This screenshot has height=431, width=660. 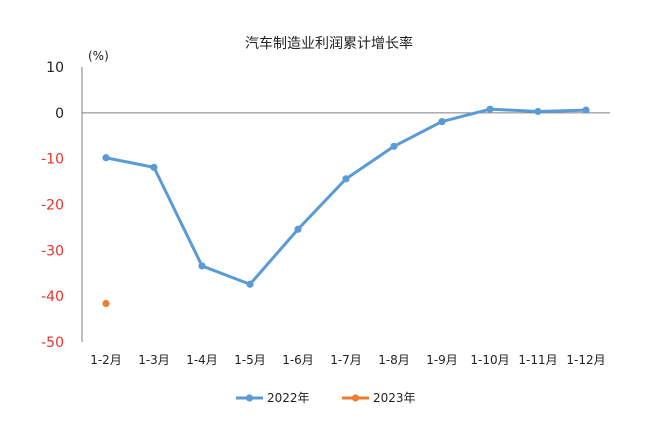 I want to click on x-tick-label: 1-8月, so click(x=394, y=360).